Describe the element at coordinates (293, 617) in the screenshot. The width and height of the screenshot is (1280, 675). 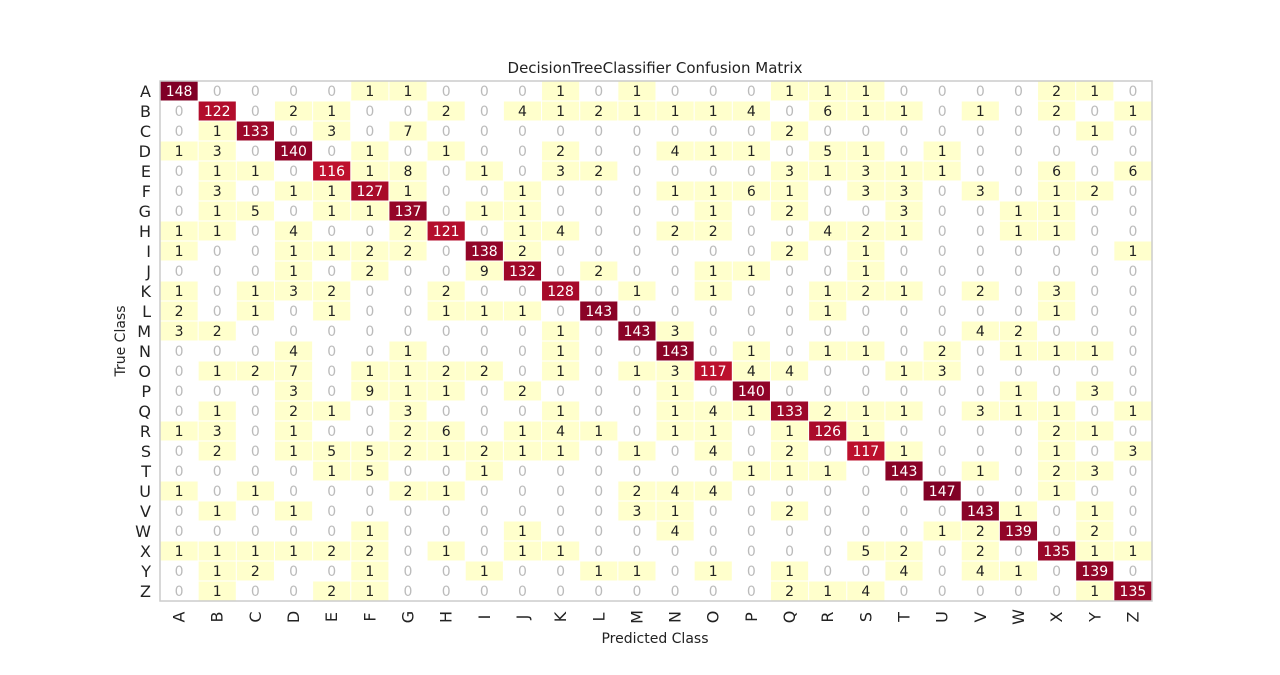
I see `x-tick-label: D` at that location.